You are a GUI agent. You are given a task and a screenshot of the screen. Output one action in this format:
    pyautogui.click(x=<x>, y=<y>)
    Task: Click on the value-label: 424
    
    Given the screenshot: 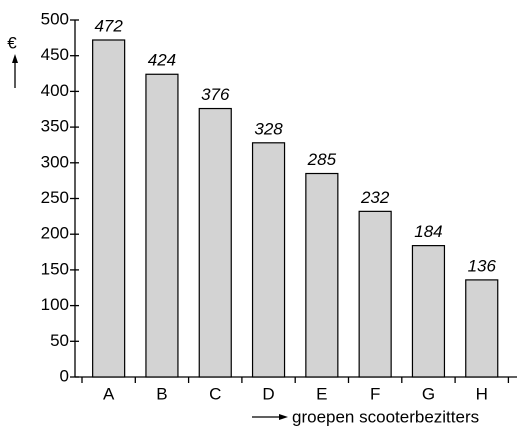 What is the action you would take?
    pyautogui.click(x=162, y=60)
    